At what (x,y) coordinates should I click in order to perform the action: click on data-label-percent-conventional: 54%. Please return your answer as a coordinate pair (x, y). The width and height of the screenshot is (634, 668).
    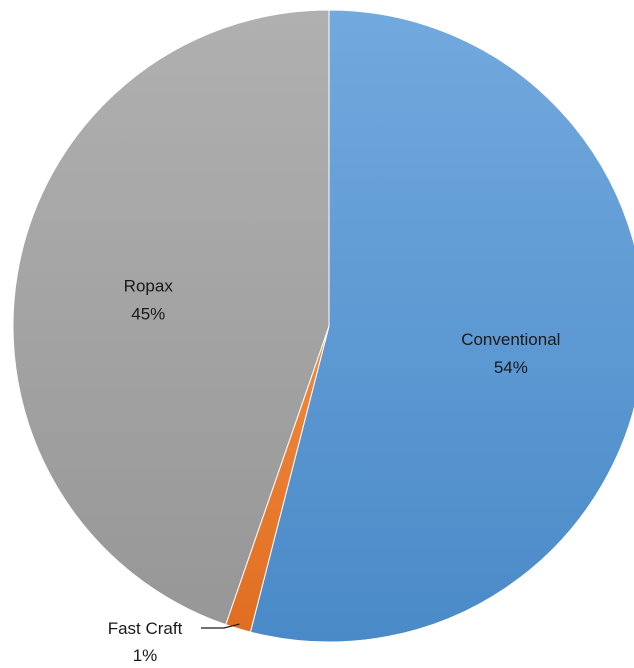
    Looking at the image, I should click on (511, 367).